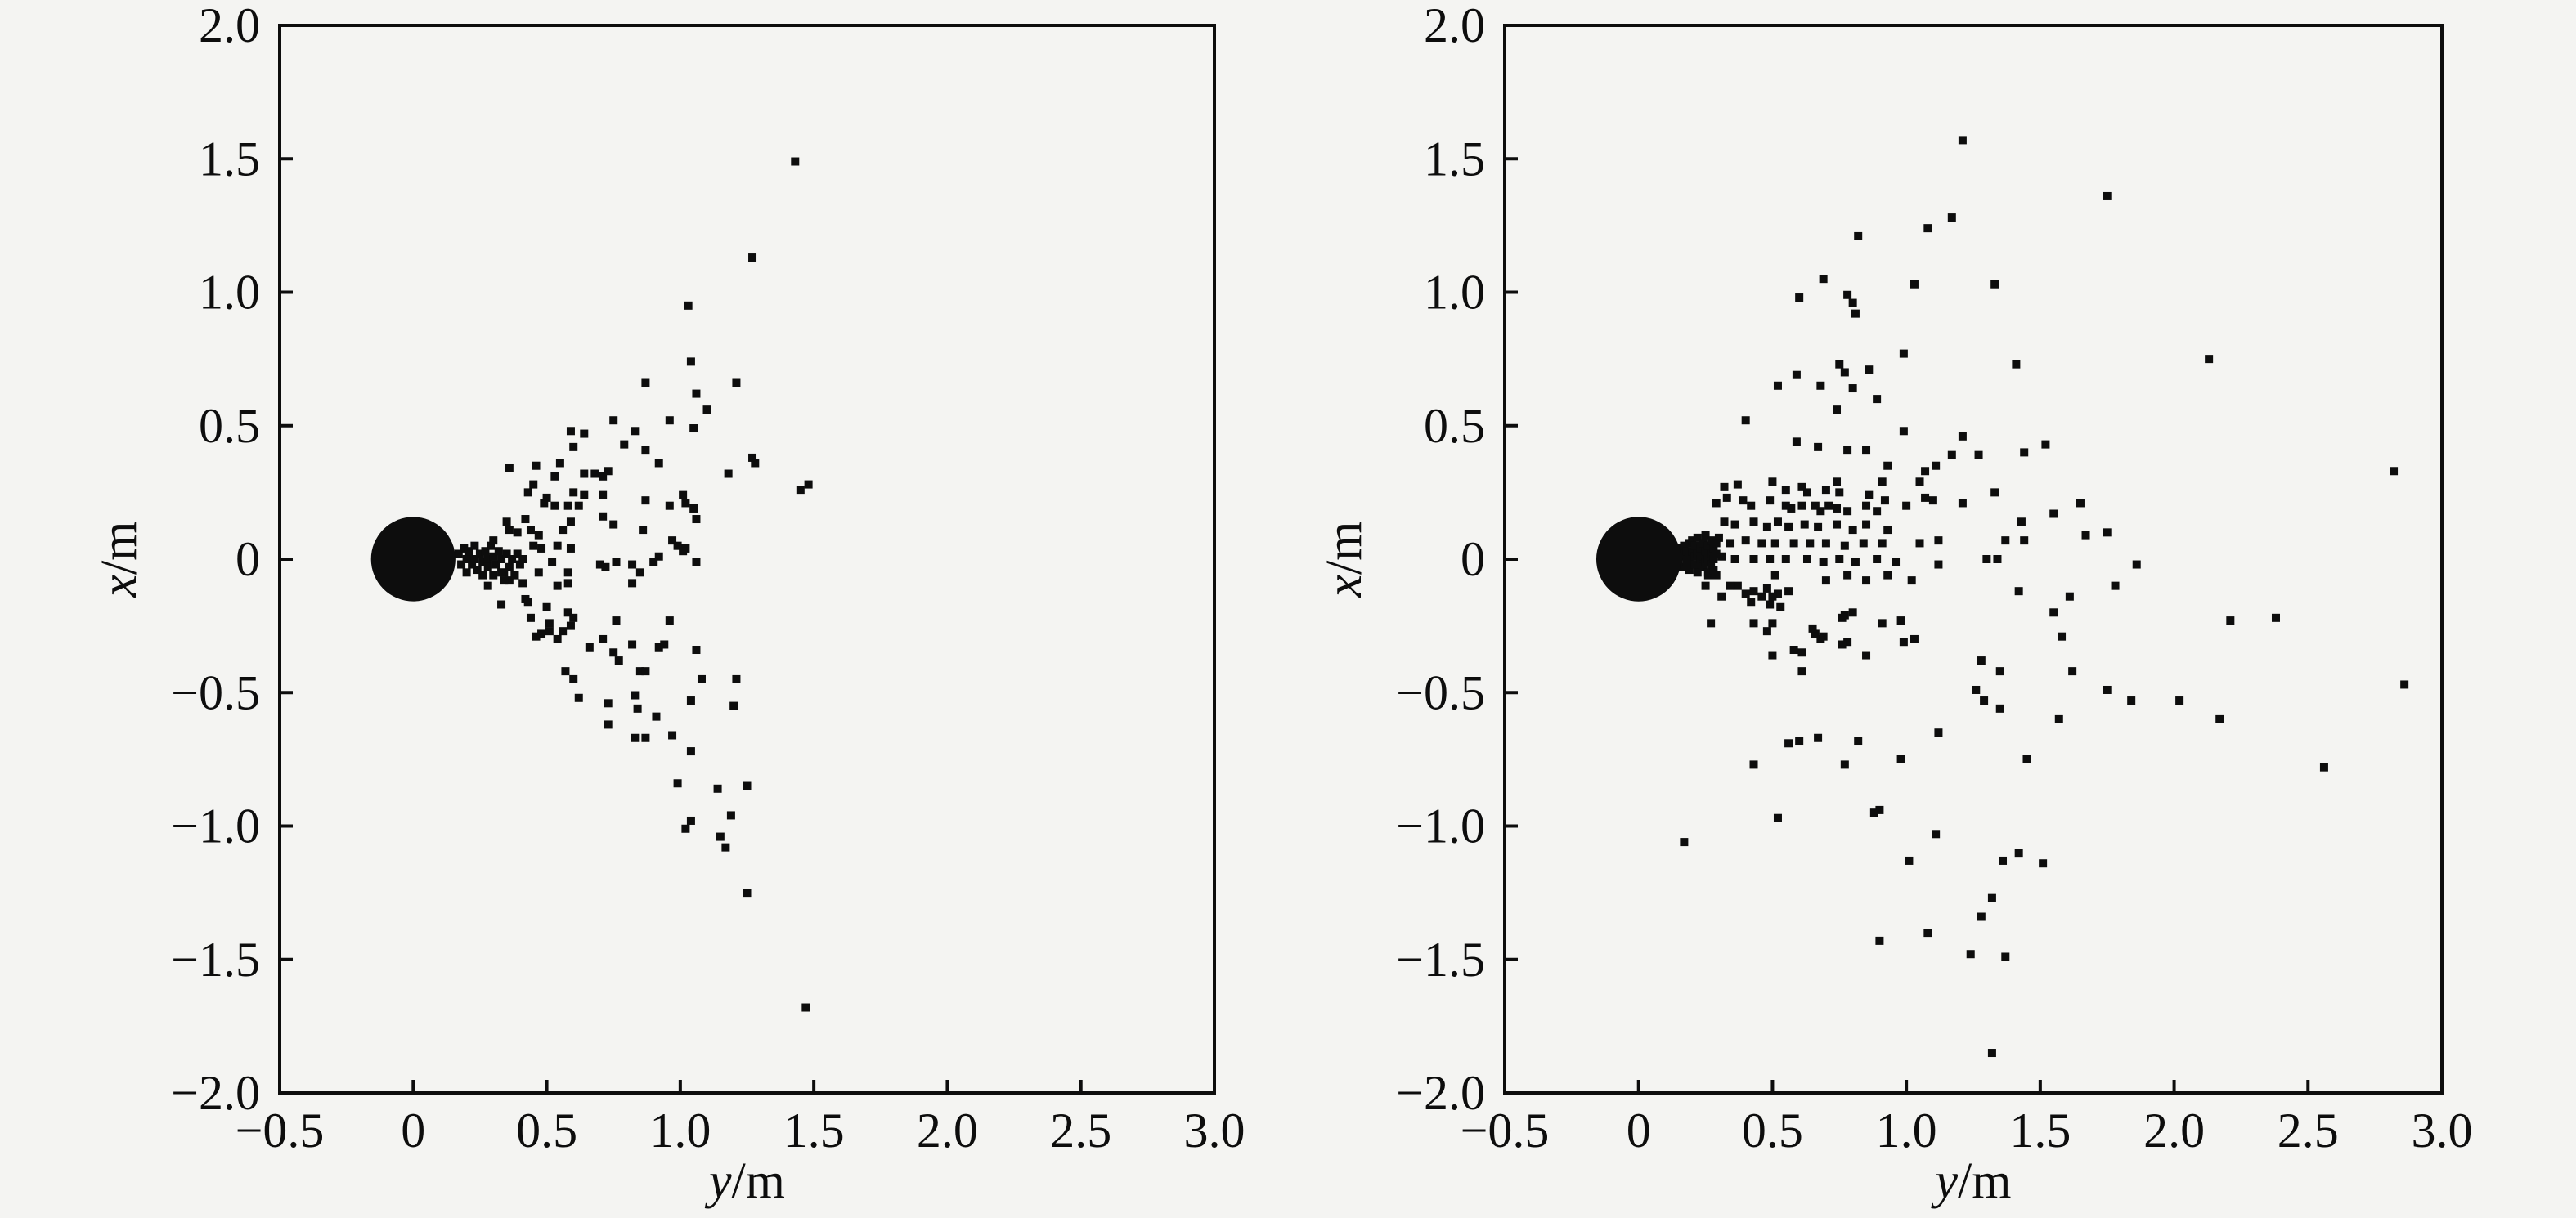 The height and width of the screenshot is (1218, 2576). What do you see at coordinates (248, 559) in the screenshot?
I see `y-tick-label: 0` at bounding box center [248, 559].